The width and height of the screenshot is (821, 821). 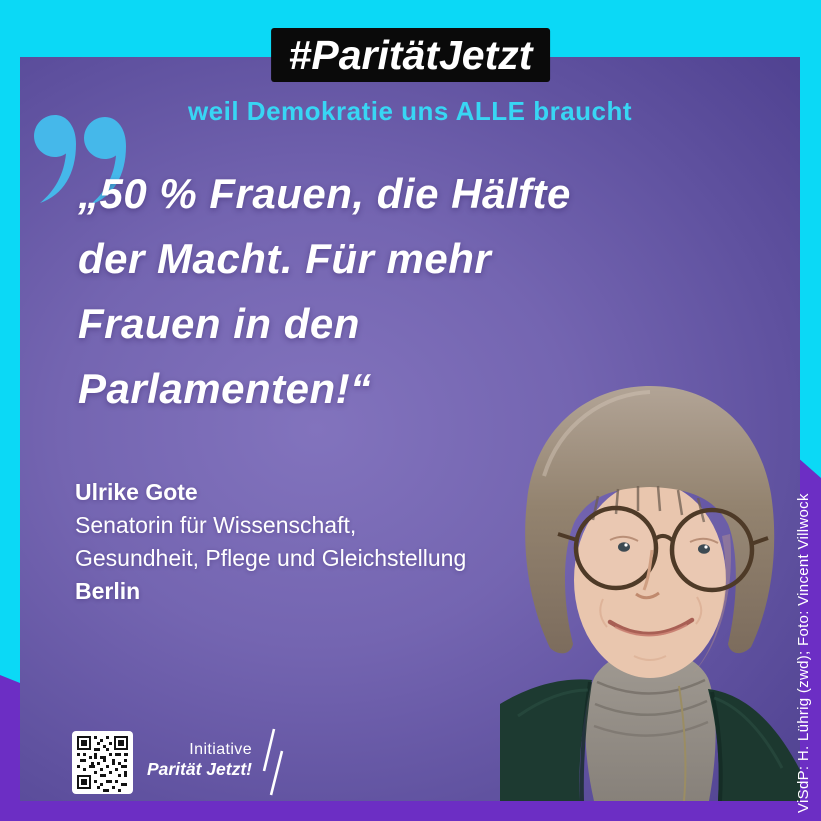 What do you see at coordinates (271, 558) in the screenshot?
I see `attribution-role: Gesundheit, Pflege und Gleichstellung` at bounding box center [271, 558].